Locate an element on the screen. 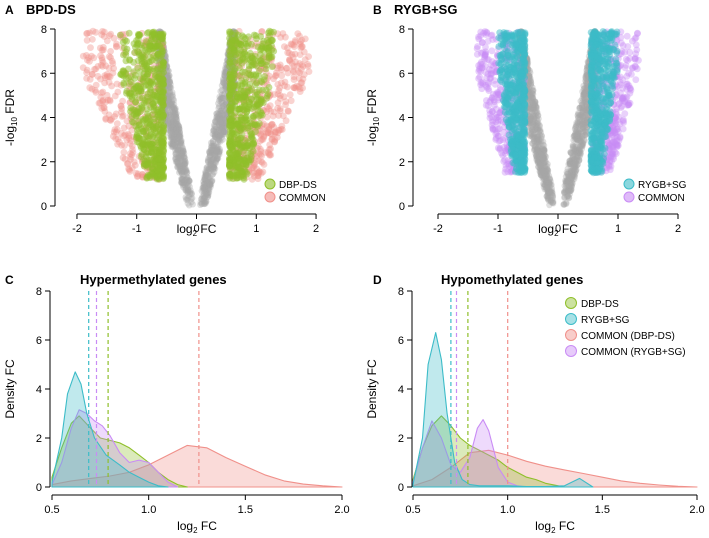 The image size is (709, 538). legend-label: COMMON is located at coordinates (302, 198).